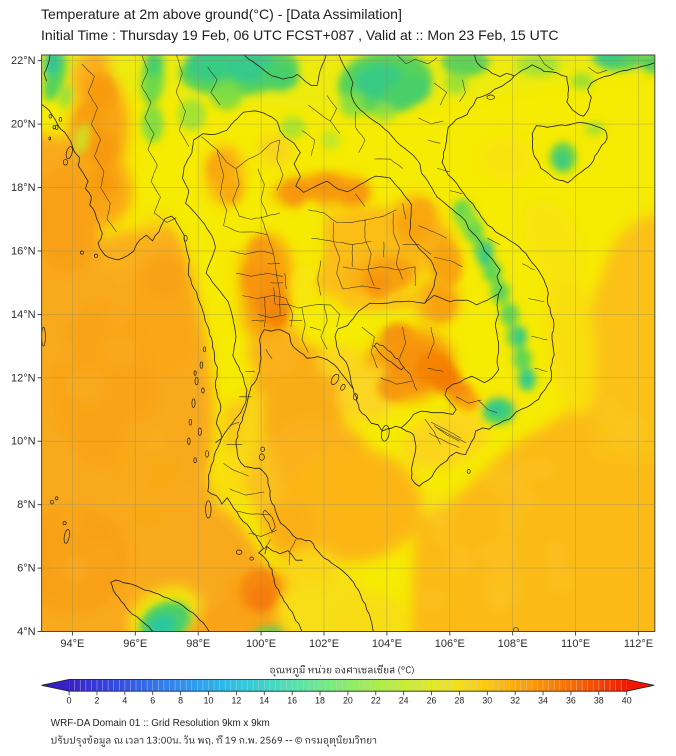  I want to click on svg-text: 12°N, so click(23, 378).